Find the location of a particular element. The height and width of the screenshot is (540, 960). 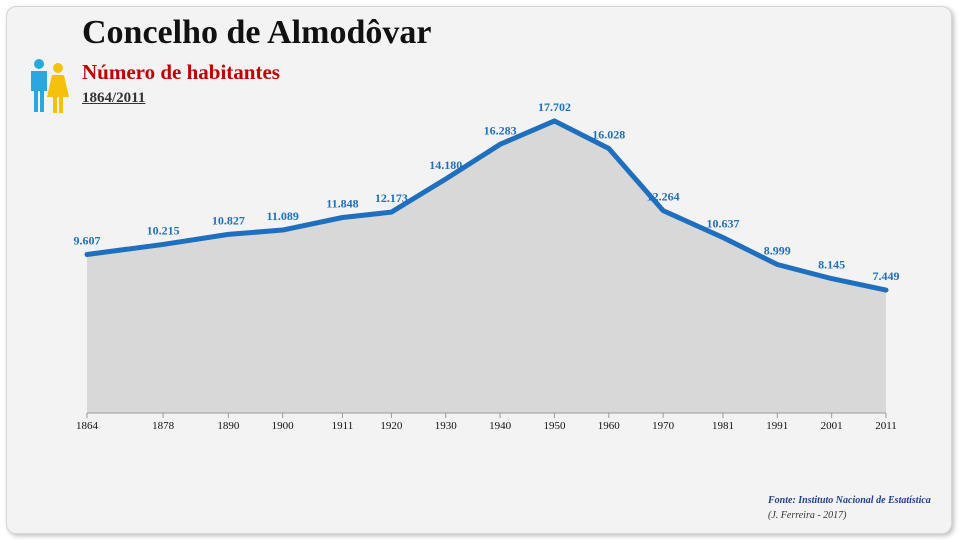

data-label: 16.028 is located at coordinates (608, 135).